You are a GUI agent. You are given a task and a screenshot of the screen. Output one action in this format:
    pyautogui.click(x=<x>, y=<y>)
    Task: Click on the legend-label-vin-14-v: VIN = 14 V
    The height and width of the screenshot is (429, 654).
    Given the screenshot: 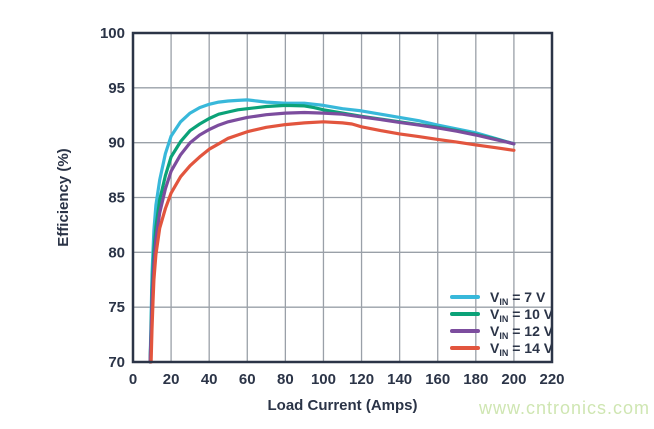 What is the action you would take?
    pyautogui.click(x=522, y=349)
    